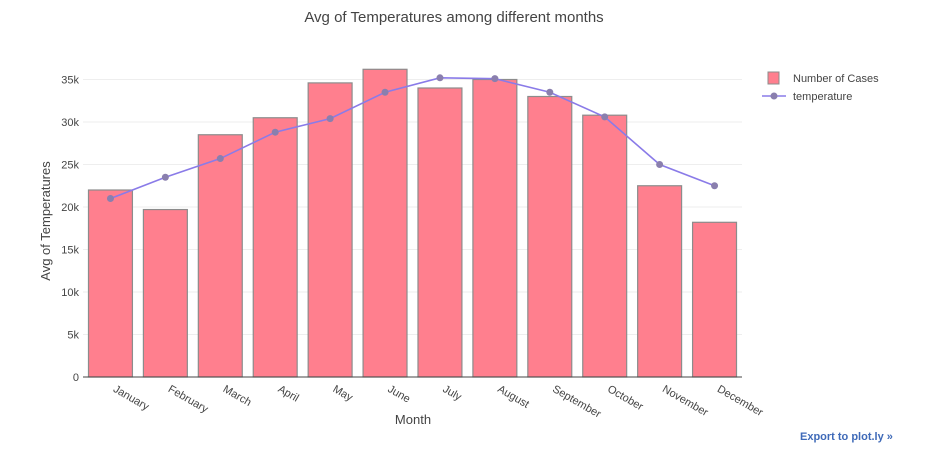  I want to click on x-tick-label: January, so click(131, 398).